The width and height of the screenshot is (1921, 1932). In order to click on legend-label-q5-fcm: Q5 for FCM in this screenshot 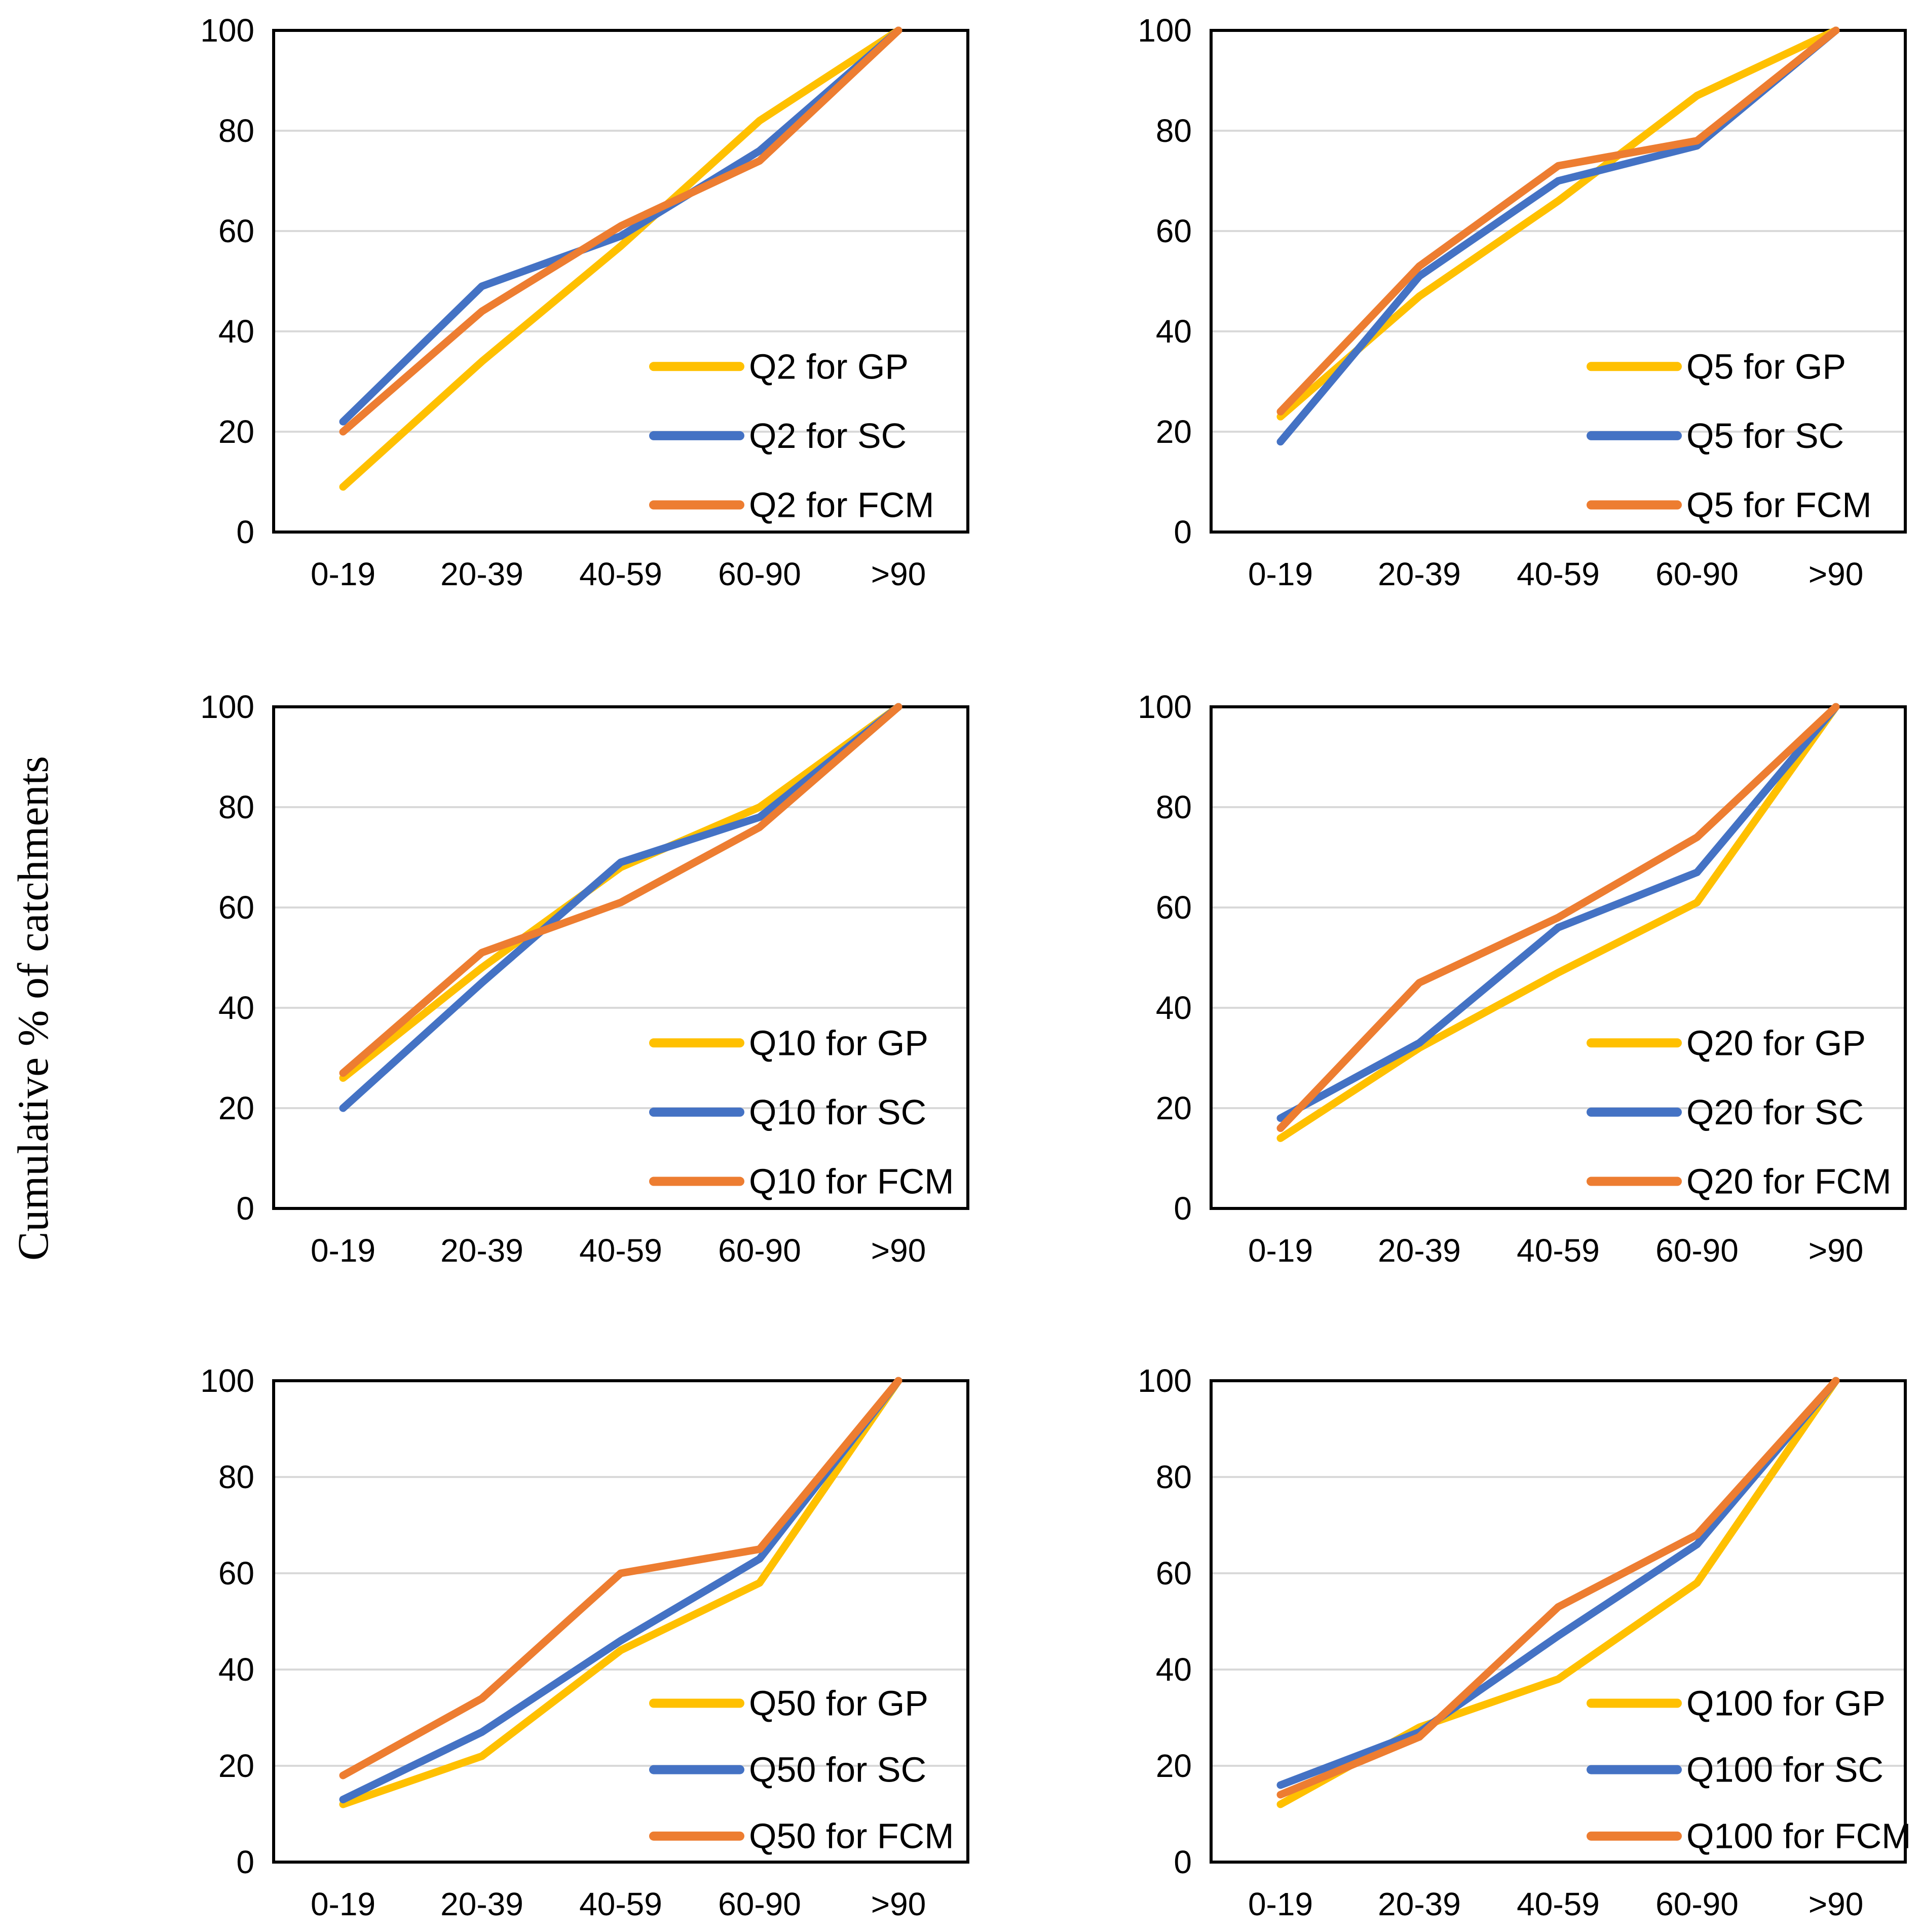, I will do `click(1779, 505)`.